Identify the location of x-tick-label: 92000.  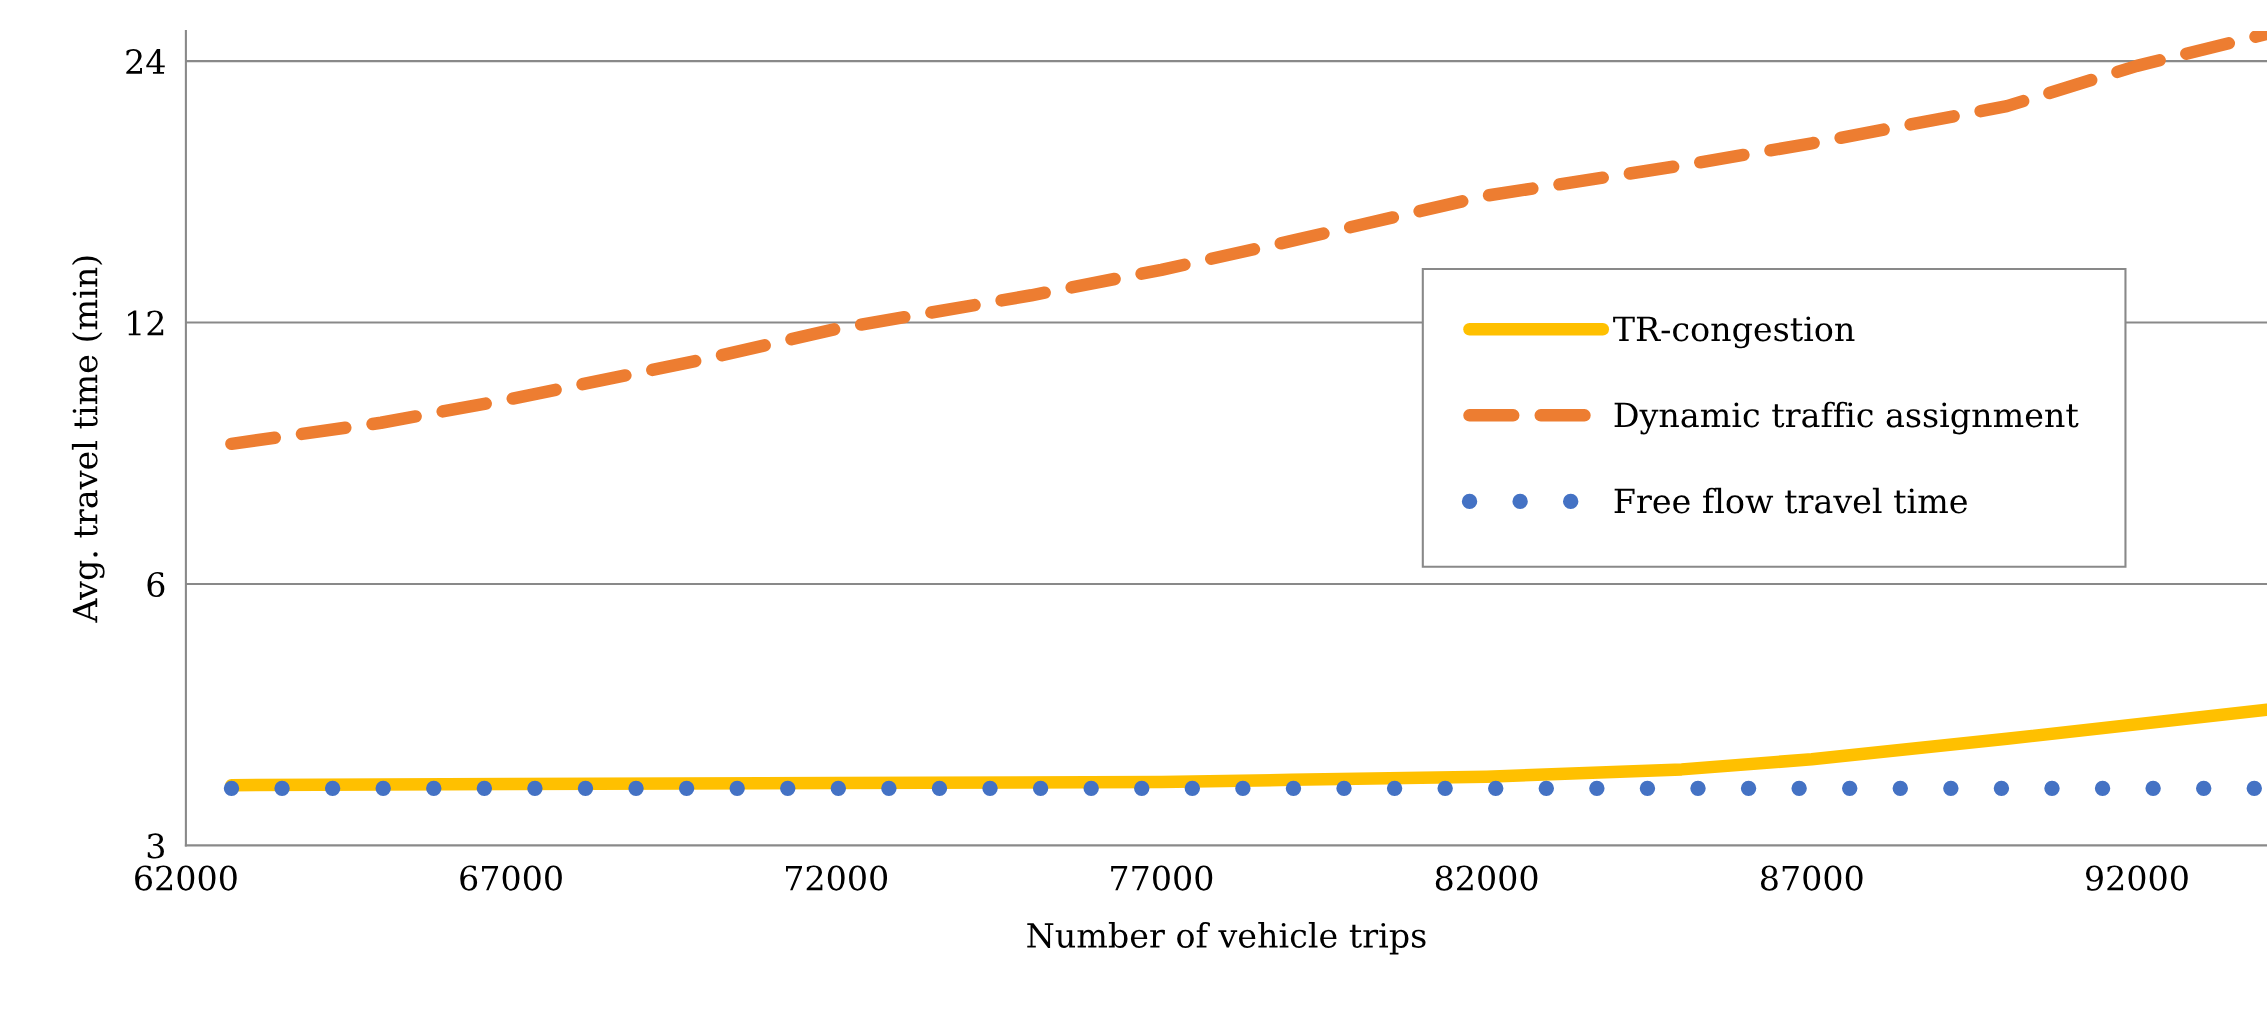
(2137, 878).